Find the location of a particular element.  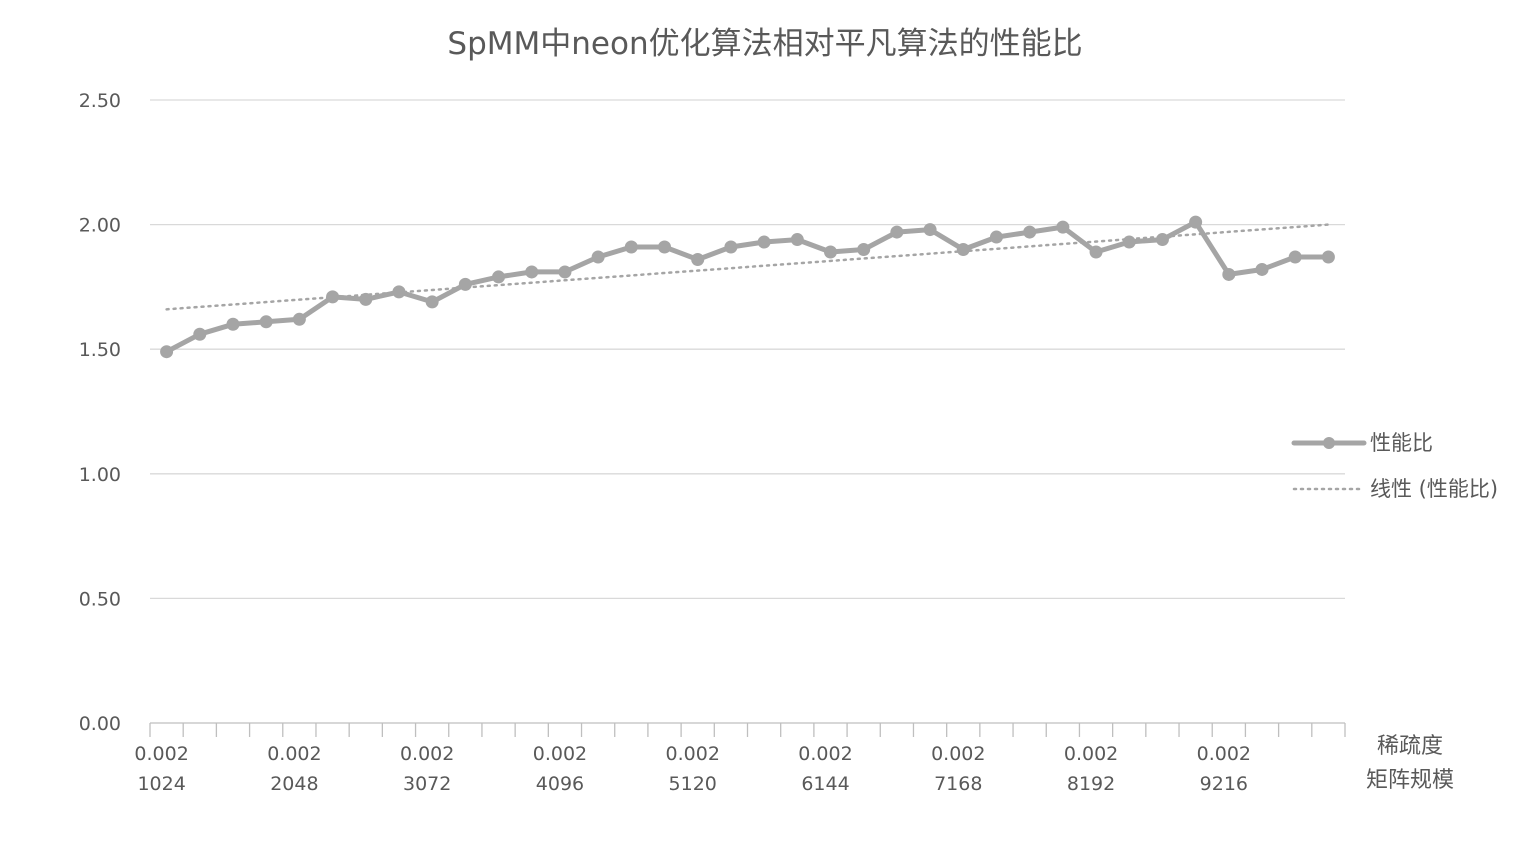

y-tick-label: 2.00 is located at coordinates (100, 226).